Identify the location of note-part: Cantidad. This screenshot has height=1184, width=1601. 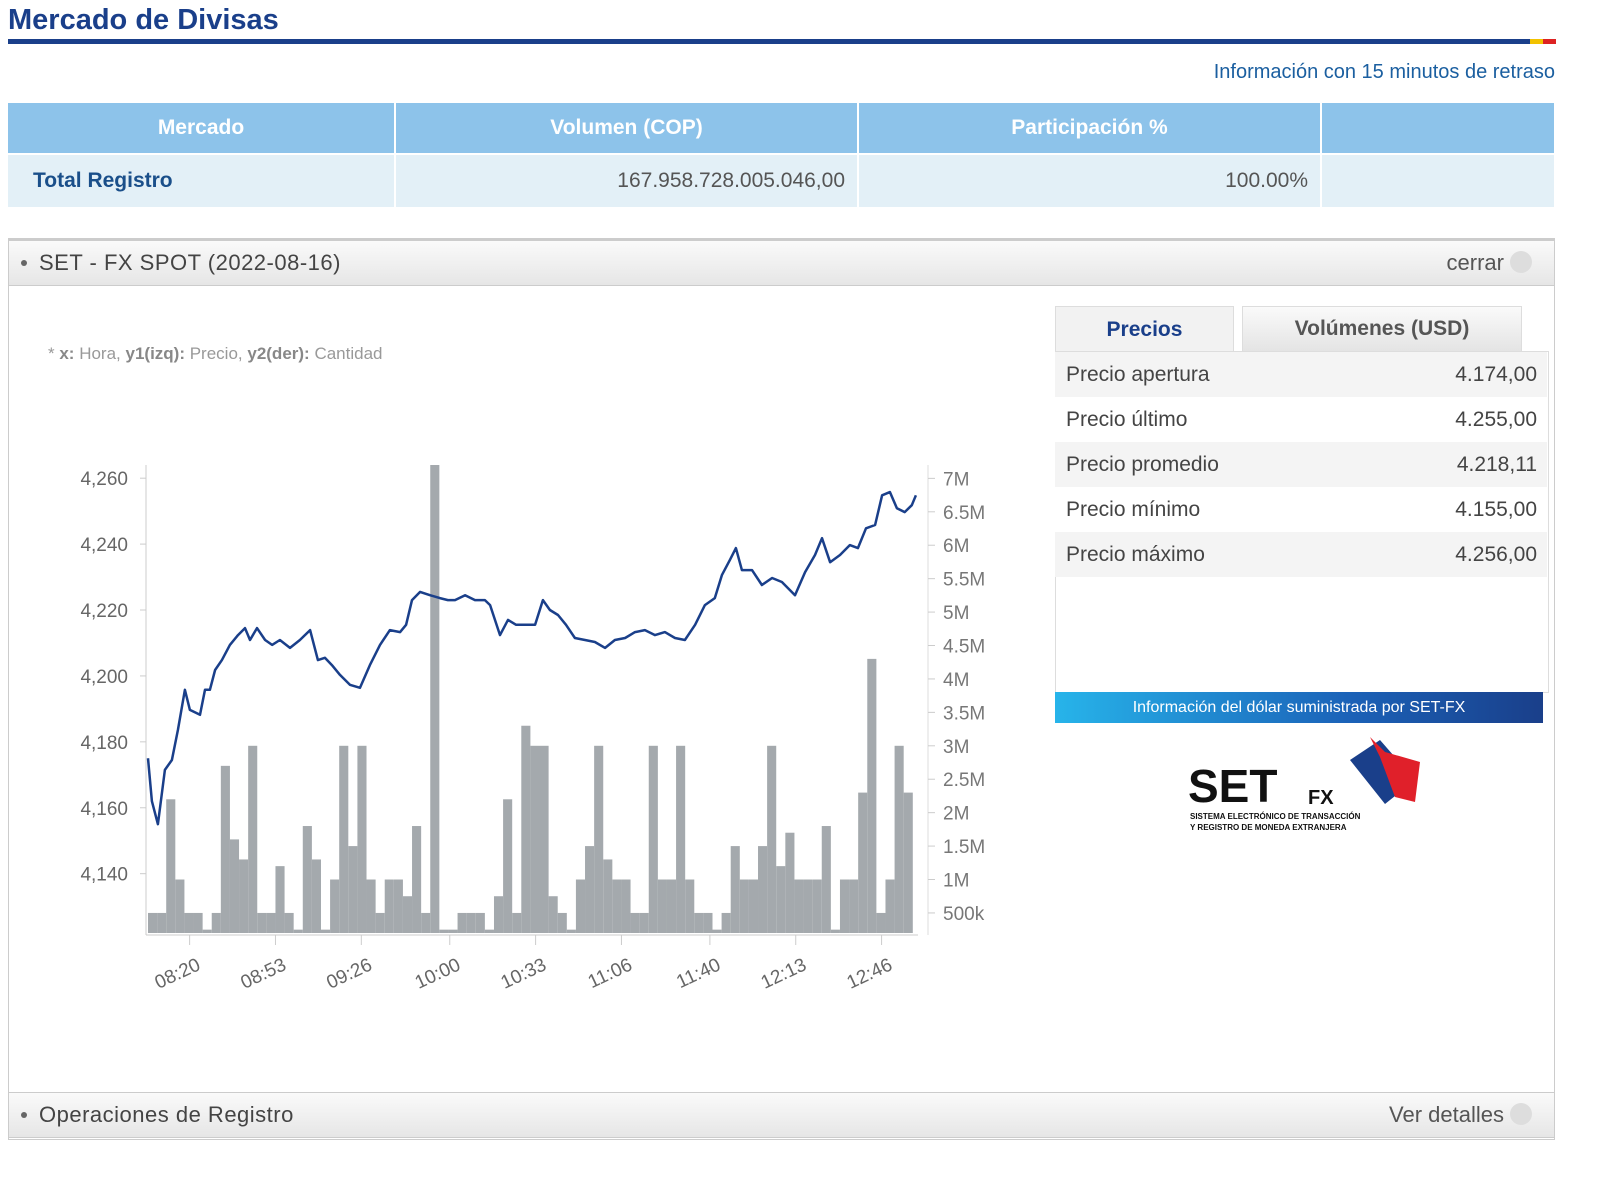
(346, 353).